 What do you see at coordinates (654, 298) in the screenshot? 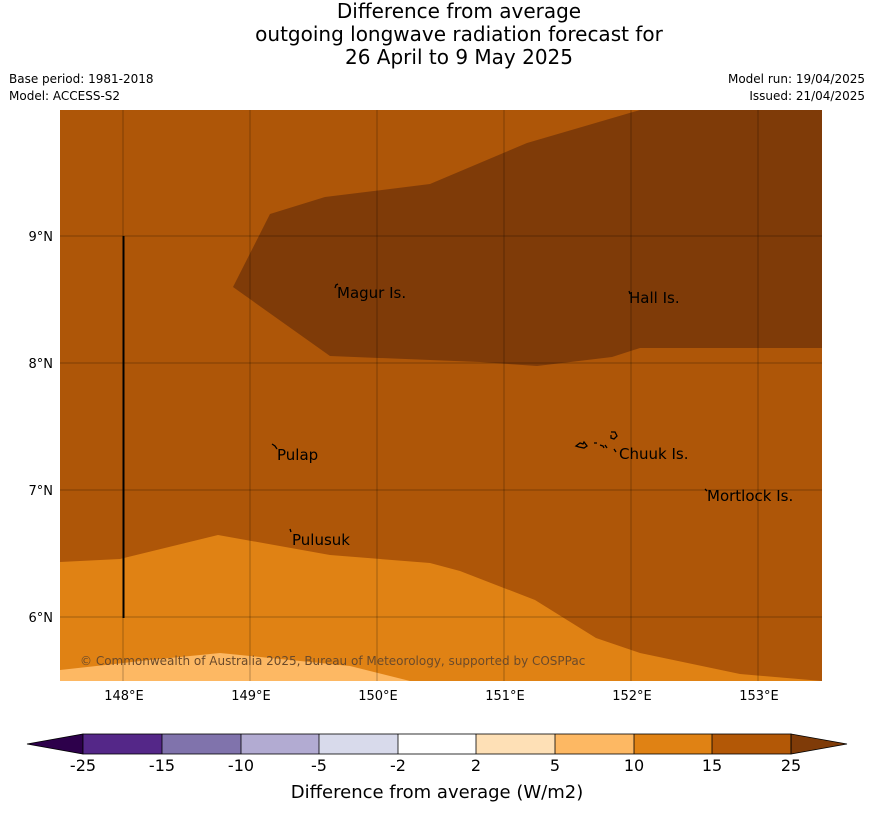
I see `place-label-hall: Hall Is.` at bounding box center [654, 298].